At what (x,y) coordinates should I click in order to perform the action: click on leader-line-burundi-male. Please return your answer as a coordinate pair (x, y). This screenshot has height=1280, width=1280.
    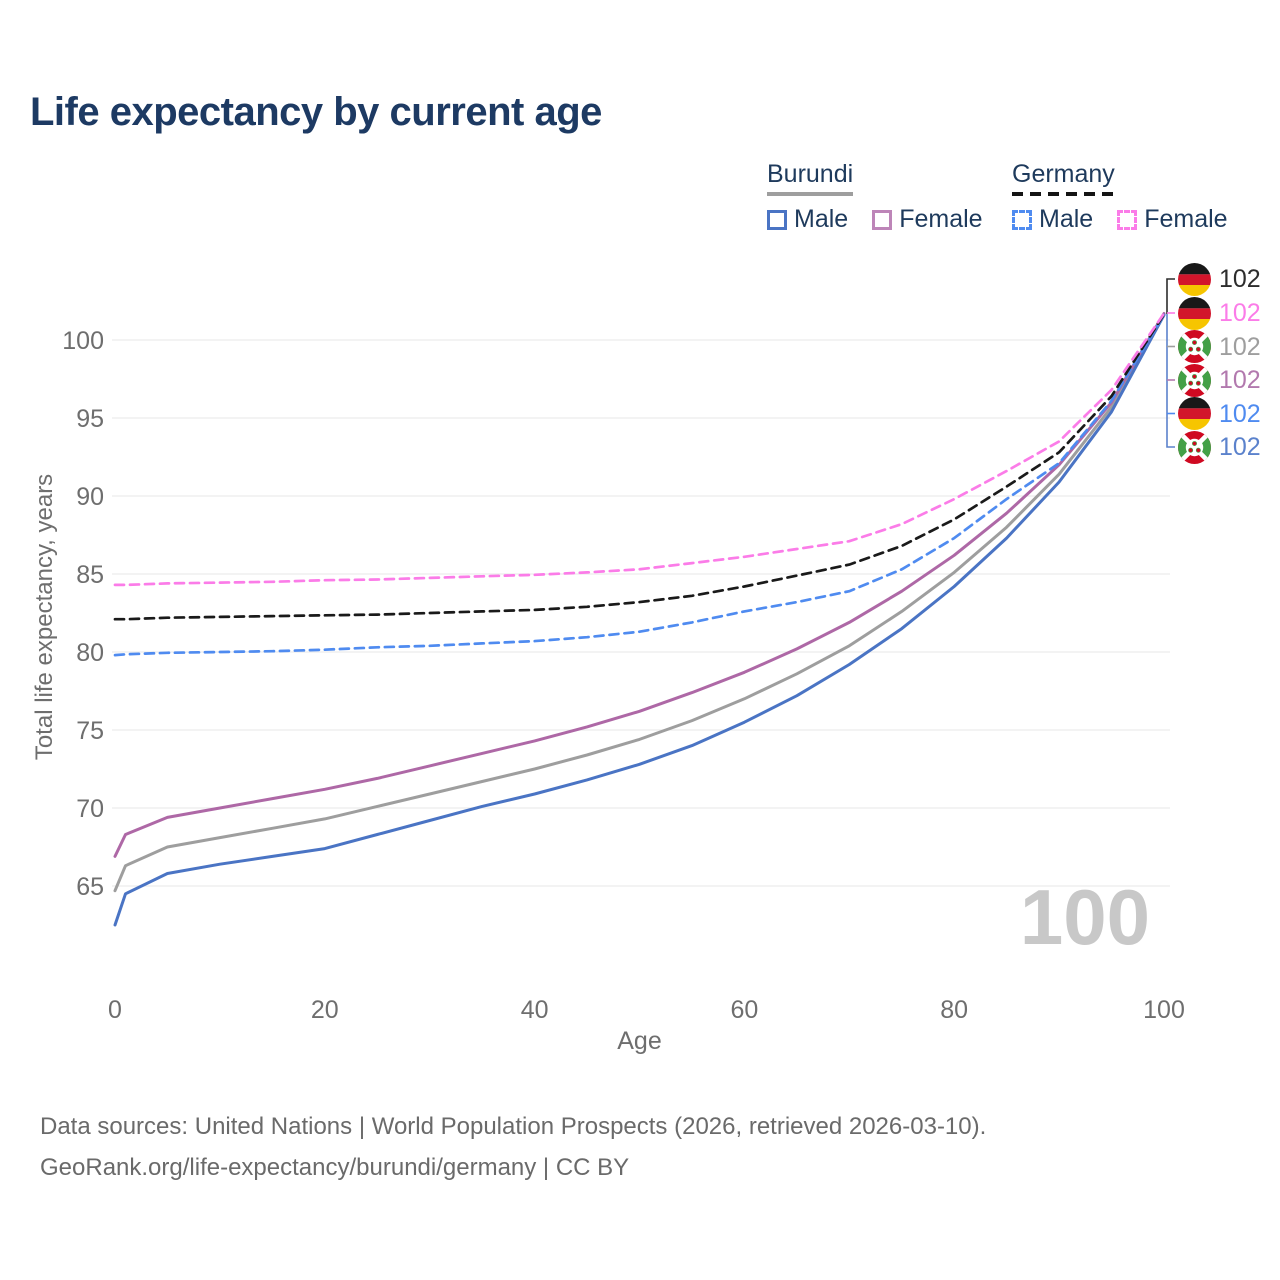
    Looking at the image, I should click on (1170, 381).